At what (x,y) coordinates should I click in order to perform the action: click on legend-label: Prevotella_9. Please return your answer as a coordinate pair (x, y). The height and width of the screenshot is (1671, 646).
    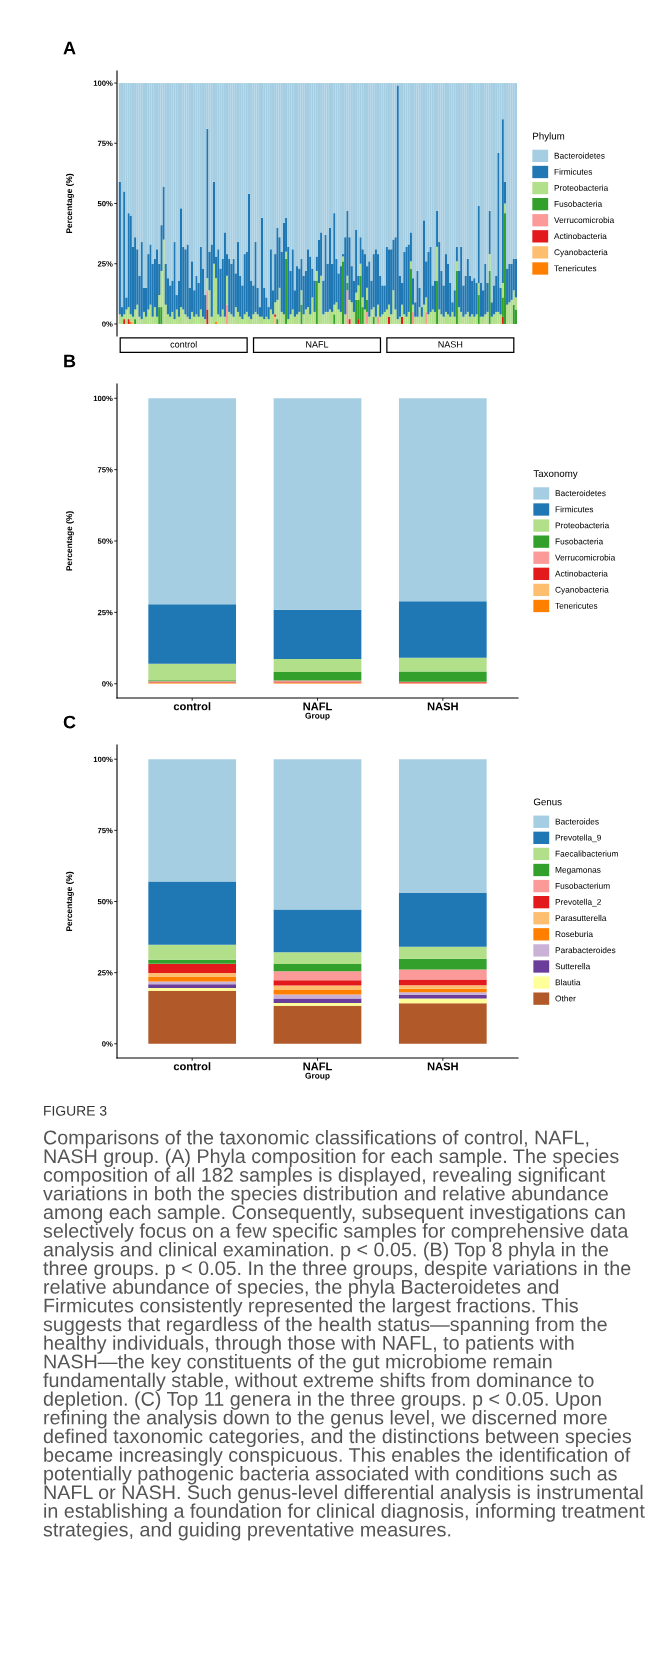
    Looking at the image, I should click on (578, 838).